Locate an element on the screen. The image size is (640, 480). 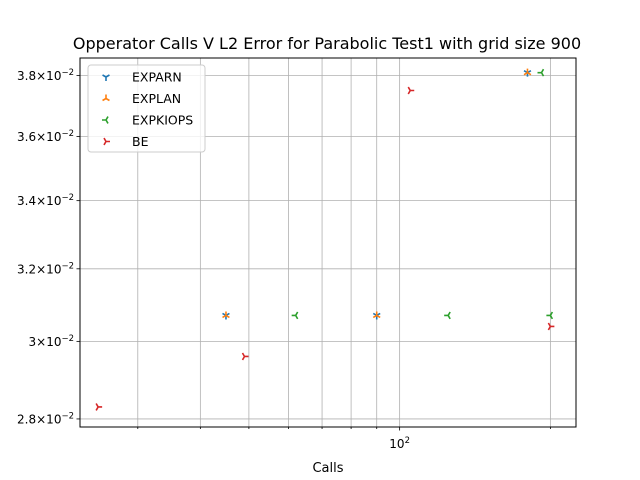
y-tick-label: 3.4×10−2 is located at coordinates (45, 200).